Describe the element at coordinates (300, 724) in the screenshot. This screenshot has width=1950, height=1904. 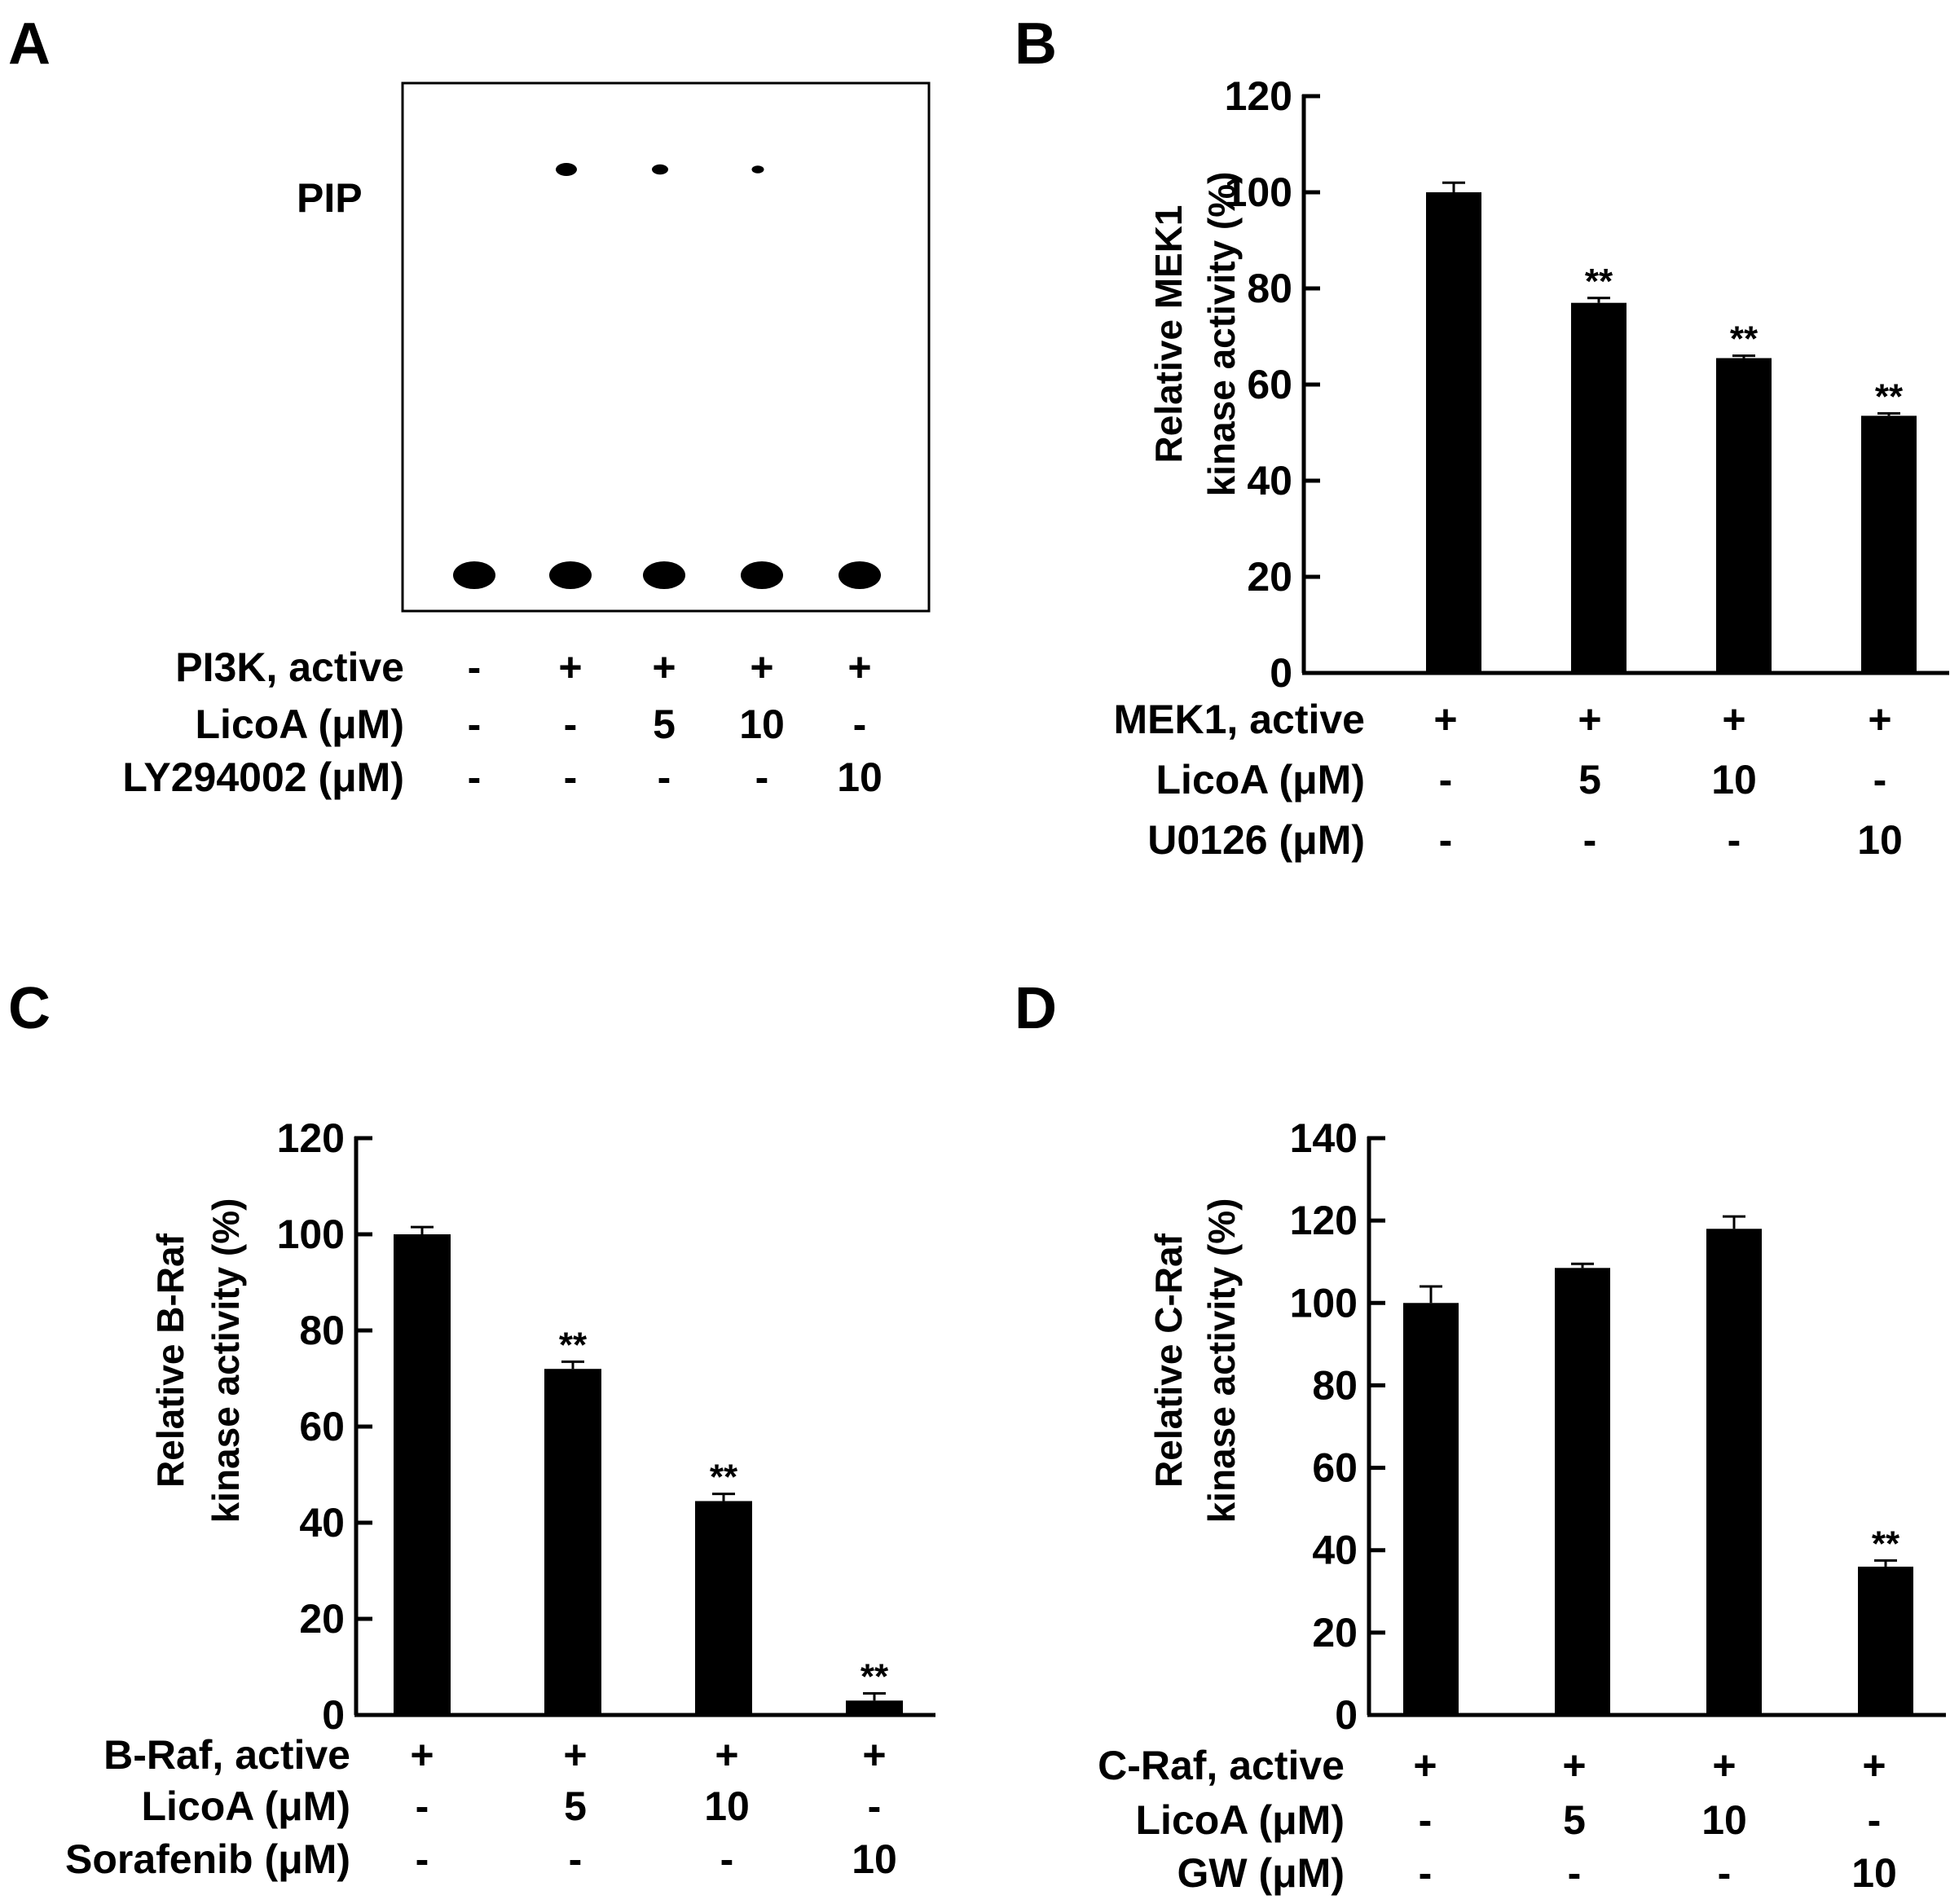
I see `panel-a-row-label: LicoA (μM)` at that location.